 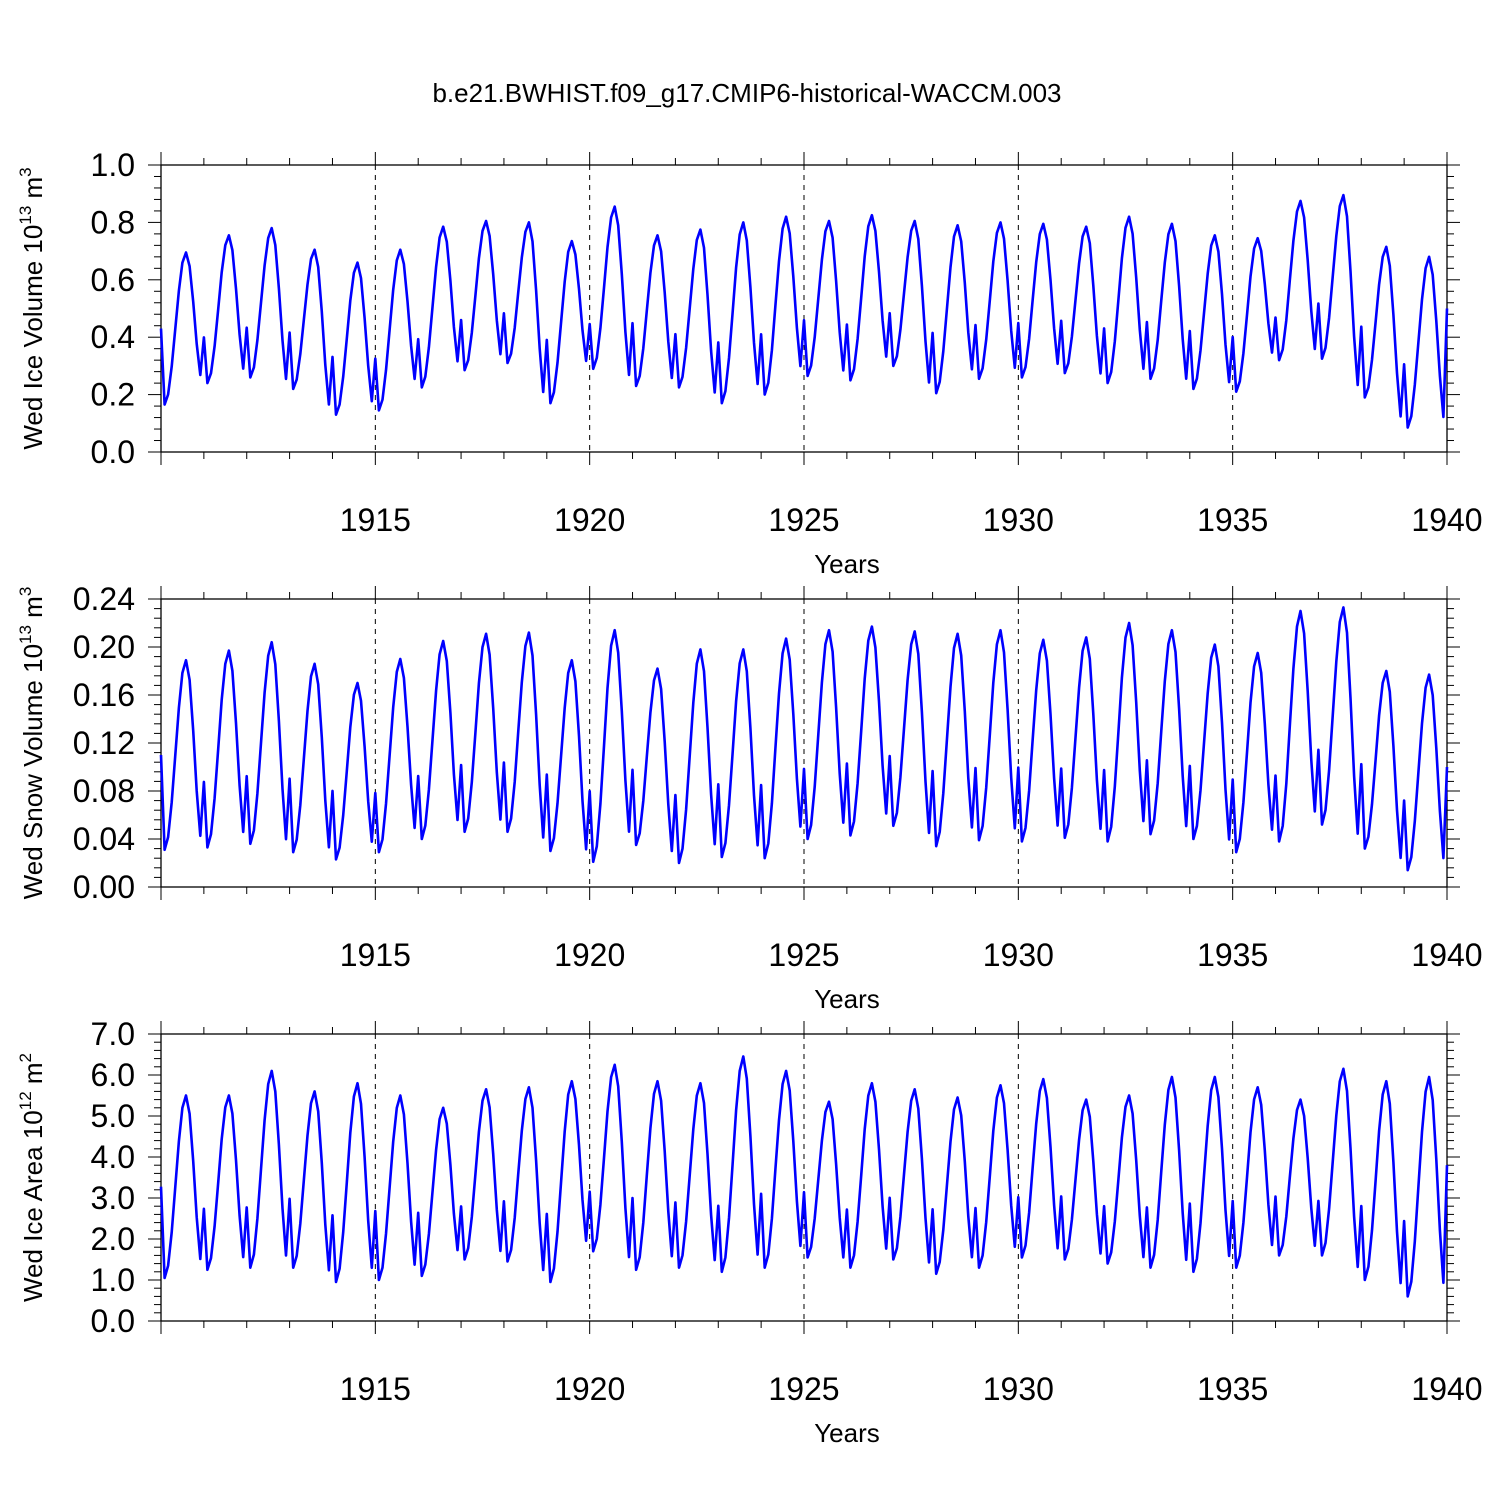 I want to click on y-tick-label: 0.8, so click(x=113, y=222).